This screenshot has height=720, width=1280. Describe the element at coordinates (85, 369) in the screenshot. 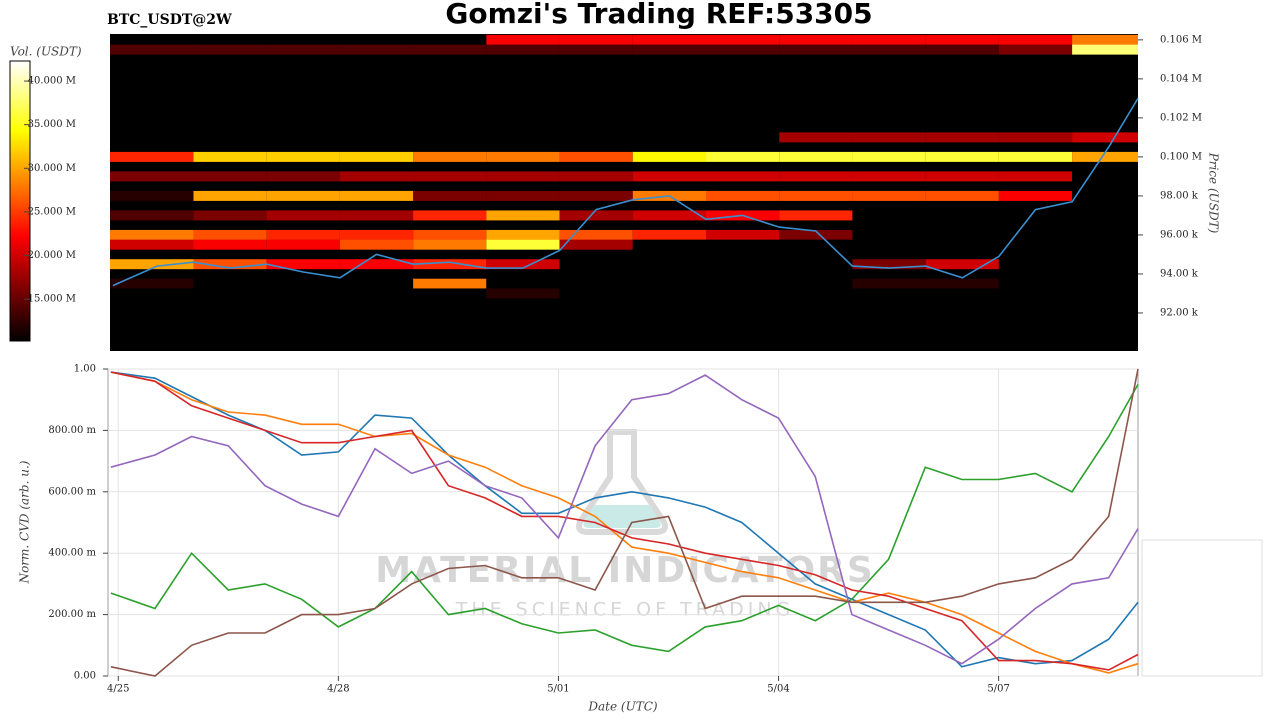

I see `y-tick-label: 1.00` at that location.